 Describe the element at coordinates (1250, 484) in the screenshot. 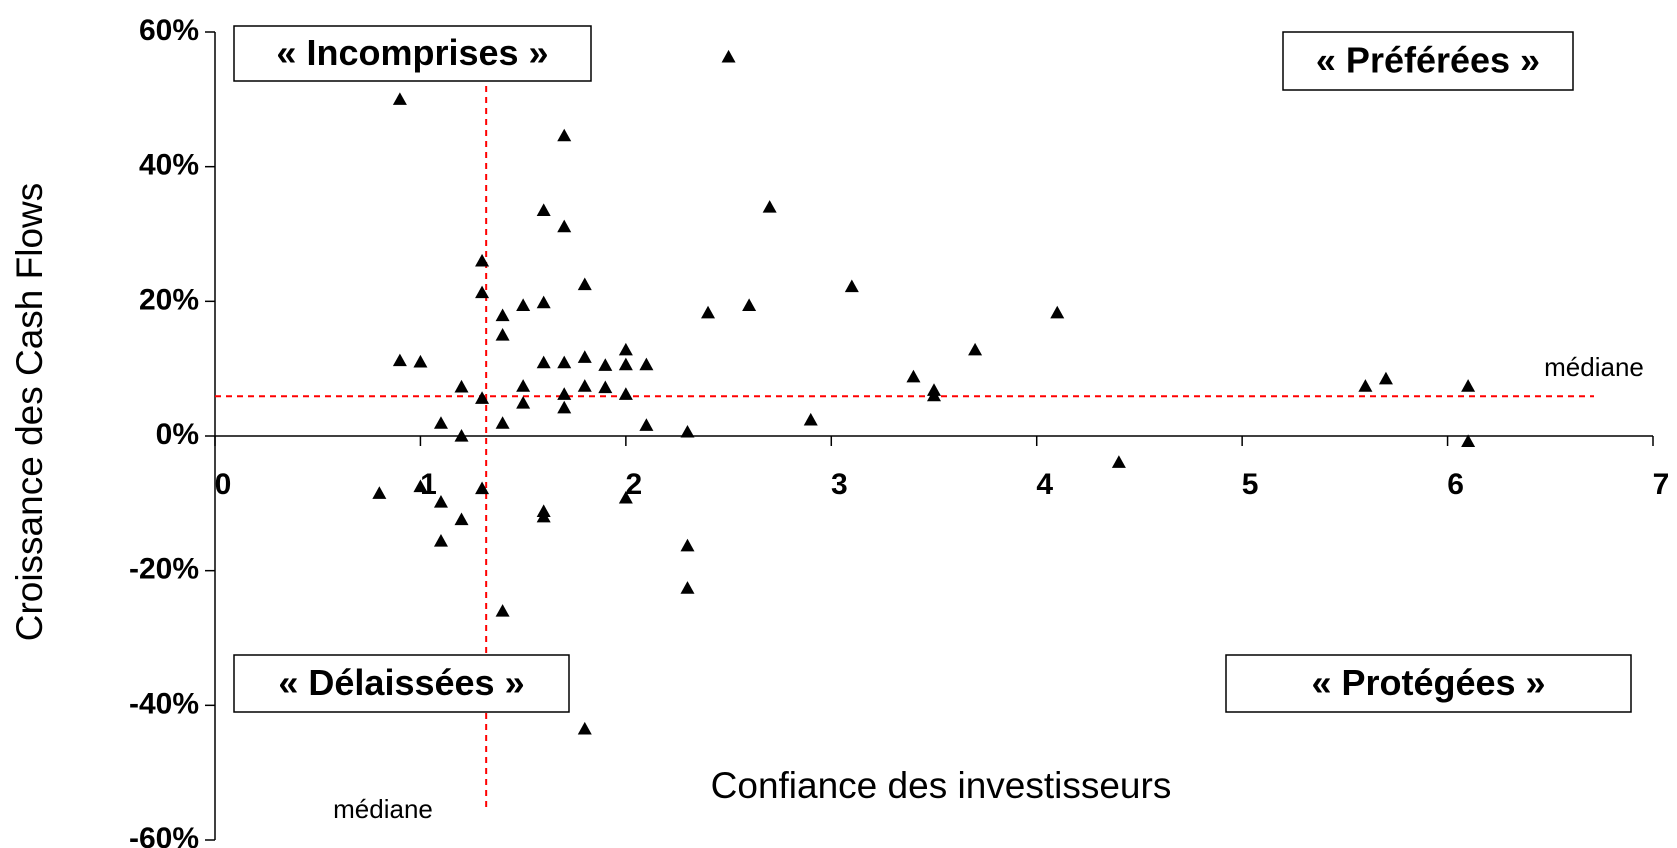

I see `x-tick-label: 5` at that location.